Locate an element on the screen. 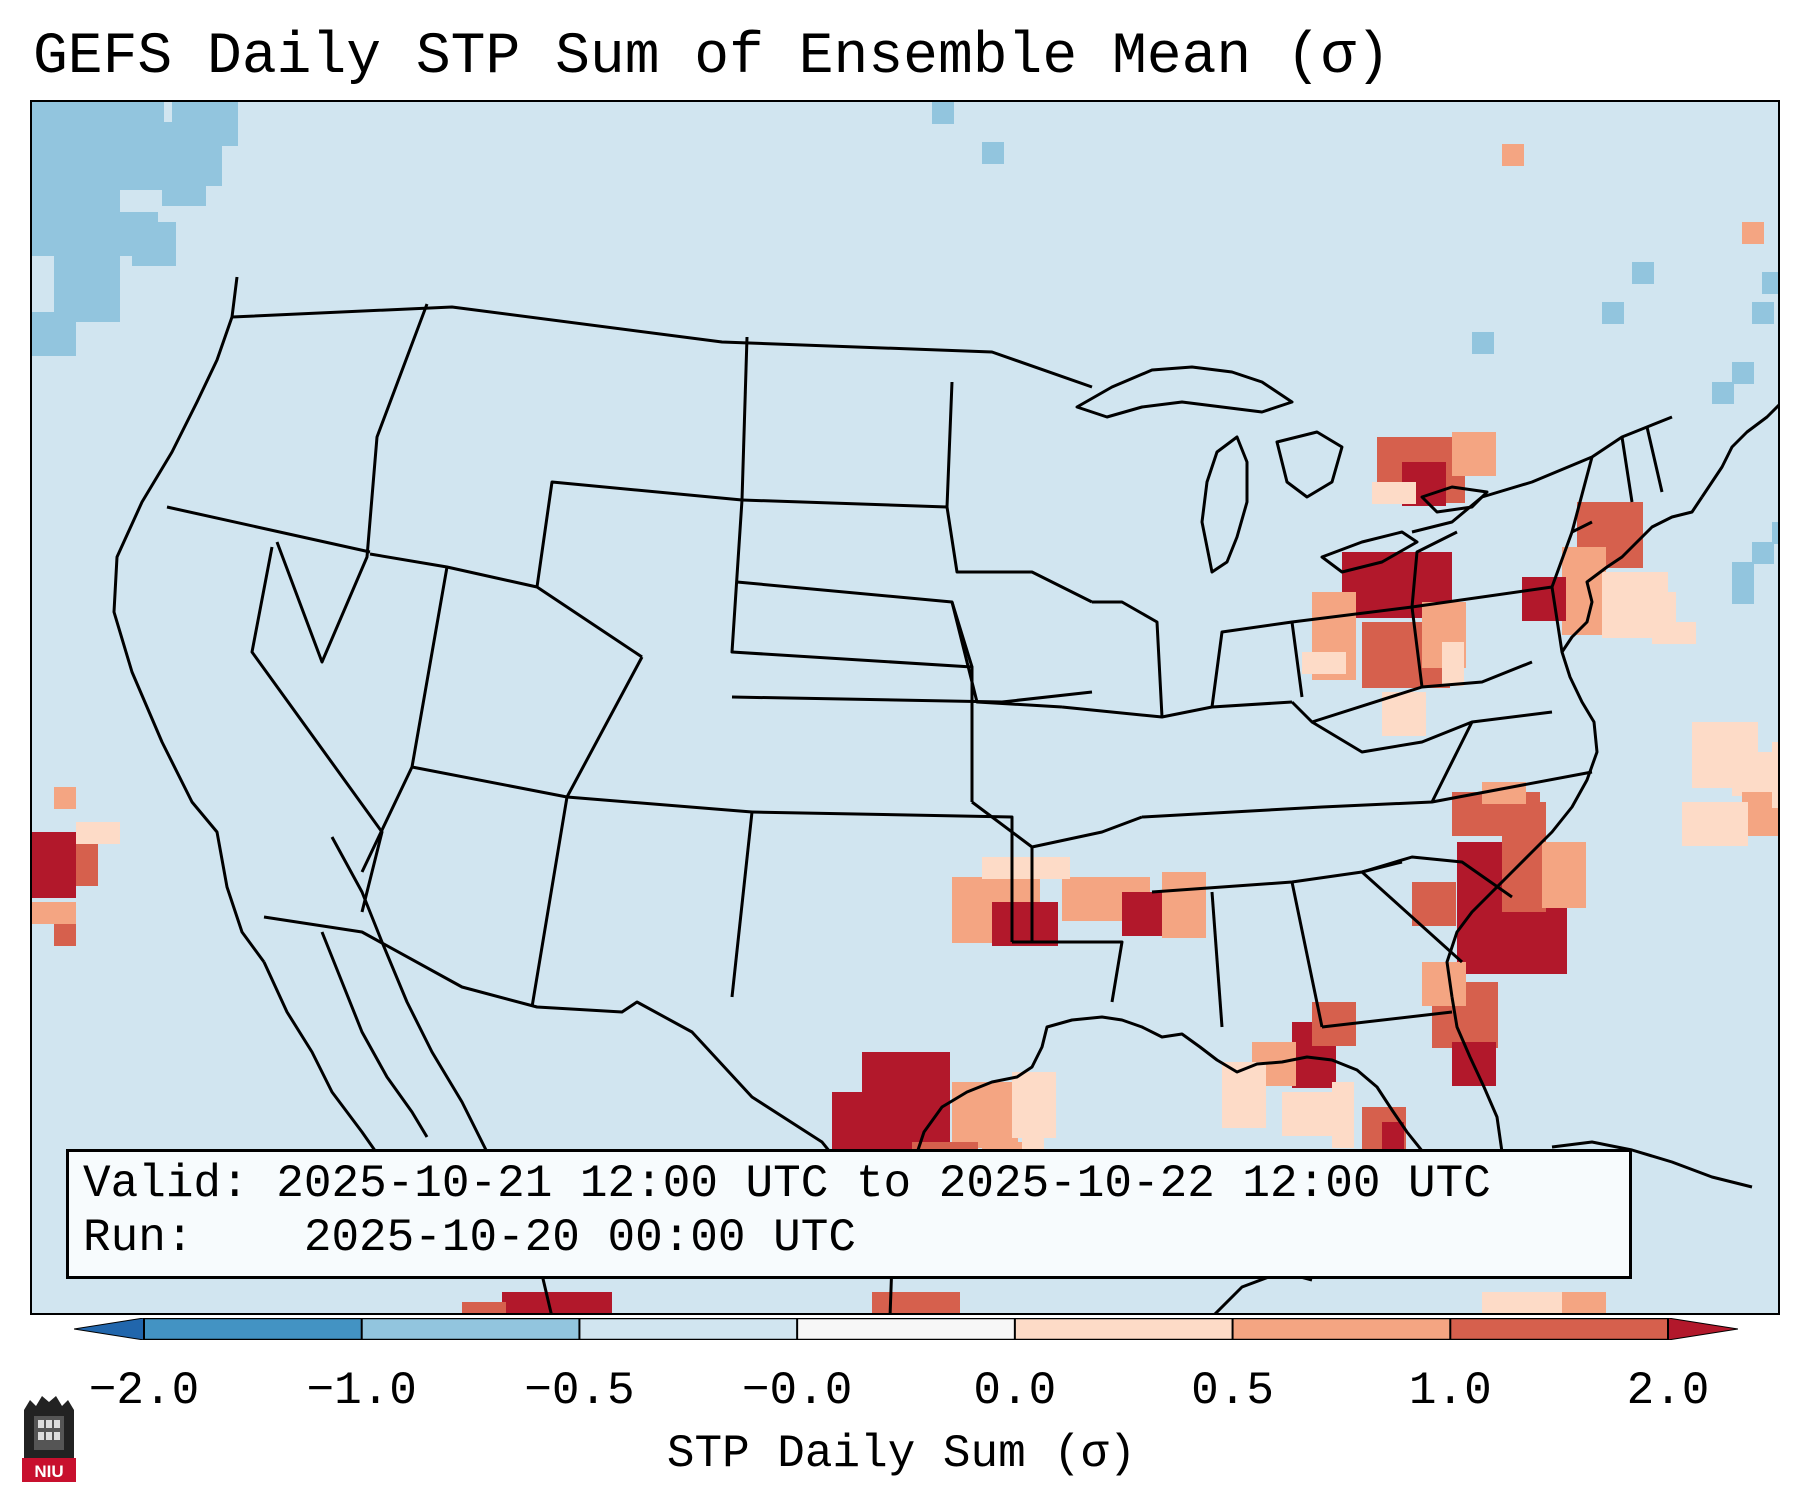 Image resolution: width=1803 pixels, height=1506 pixels. run-value: 2025-10-20 00:00 UTC is located at coordinates (579, 1238).